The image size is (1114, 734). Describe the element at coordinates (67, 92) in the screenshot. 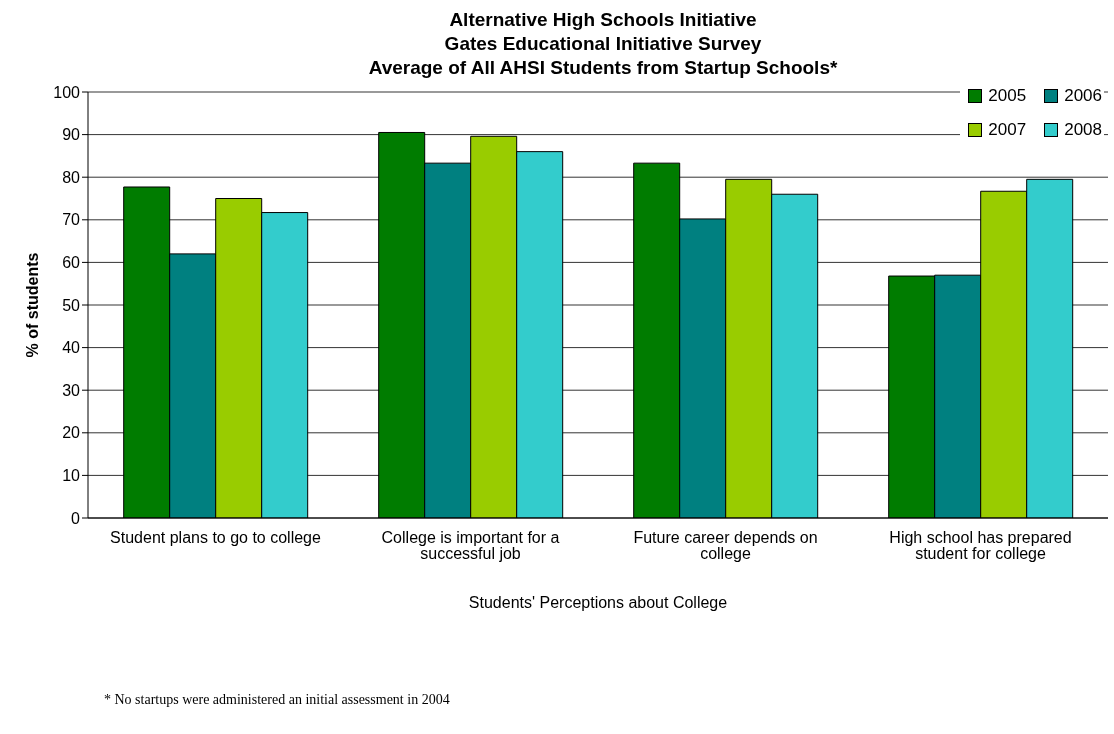

I see `y-tick-label: 100` at that location.